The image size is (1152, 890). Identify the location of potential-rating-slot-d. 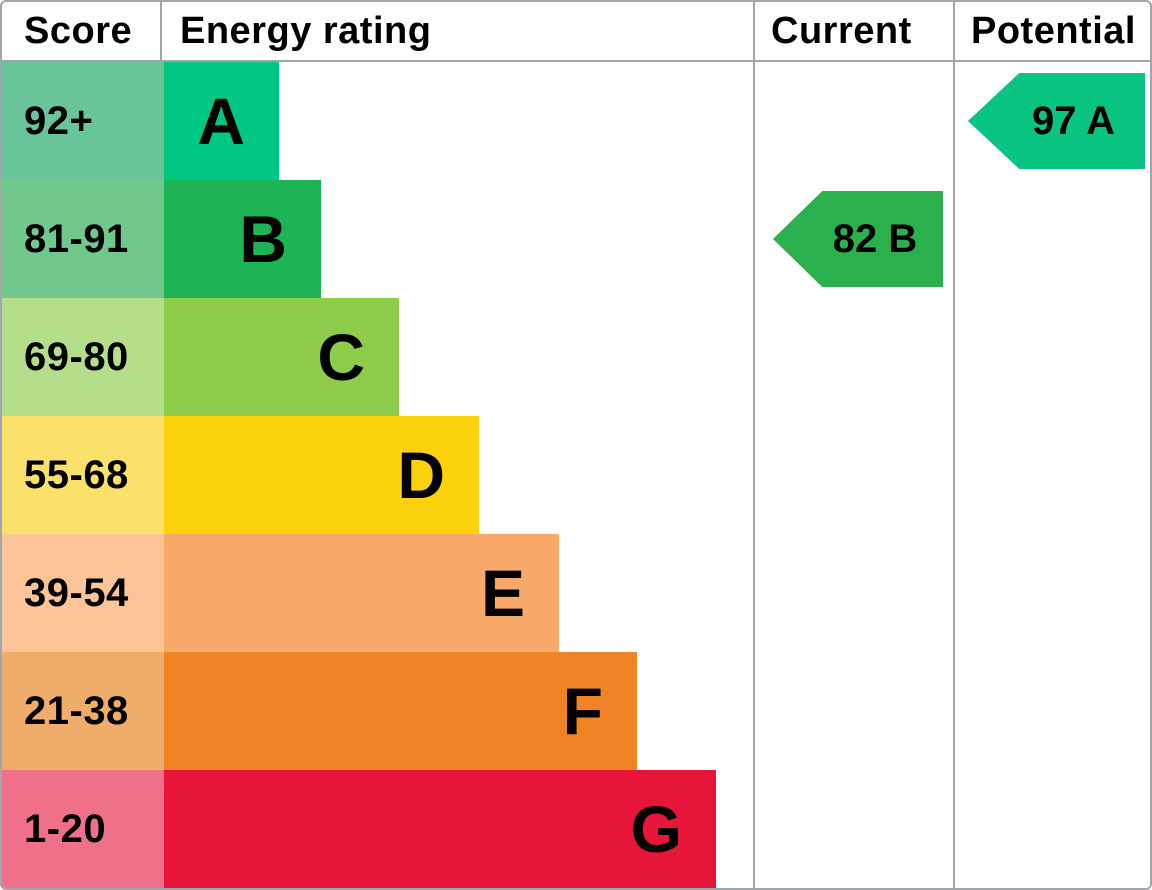
(1052, 475).